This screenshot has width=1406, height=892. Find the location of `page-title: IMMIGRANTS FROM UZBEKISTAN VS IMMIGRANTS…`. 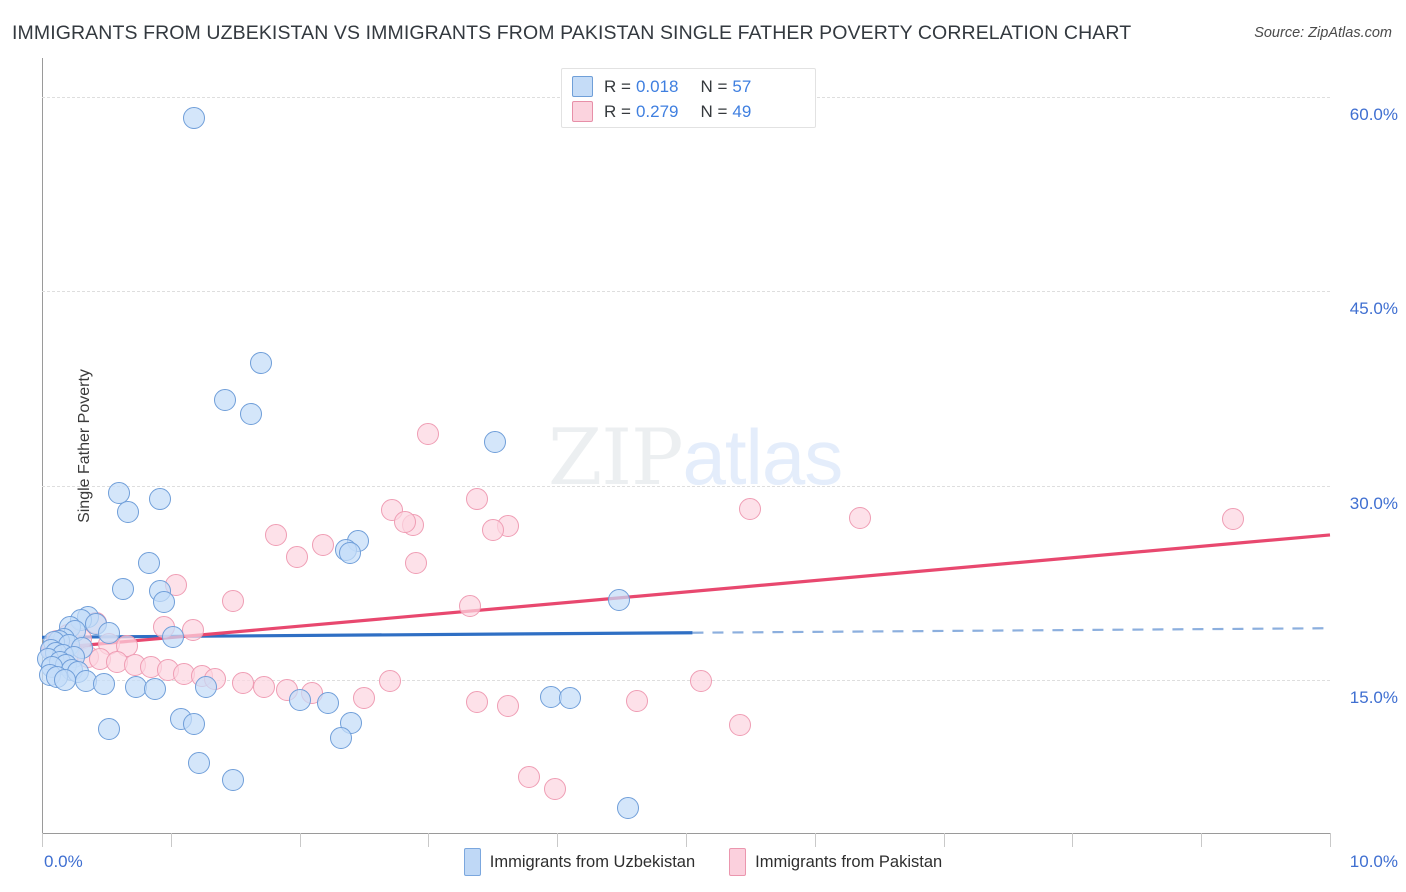

page-title: IMMIGRANTS FROM UZBEKISTAN VS IMMIGRANTS… is located at coordinates (572, 33).